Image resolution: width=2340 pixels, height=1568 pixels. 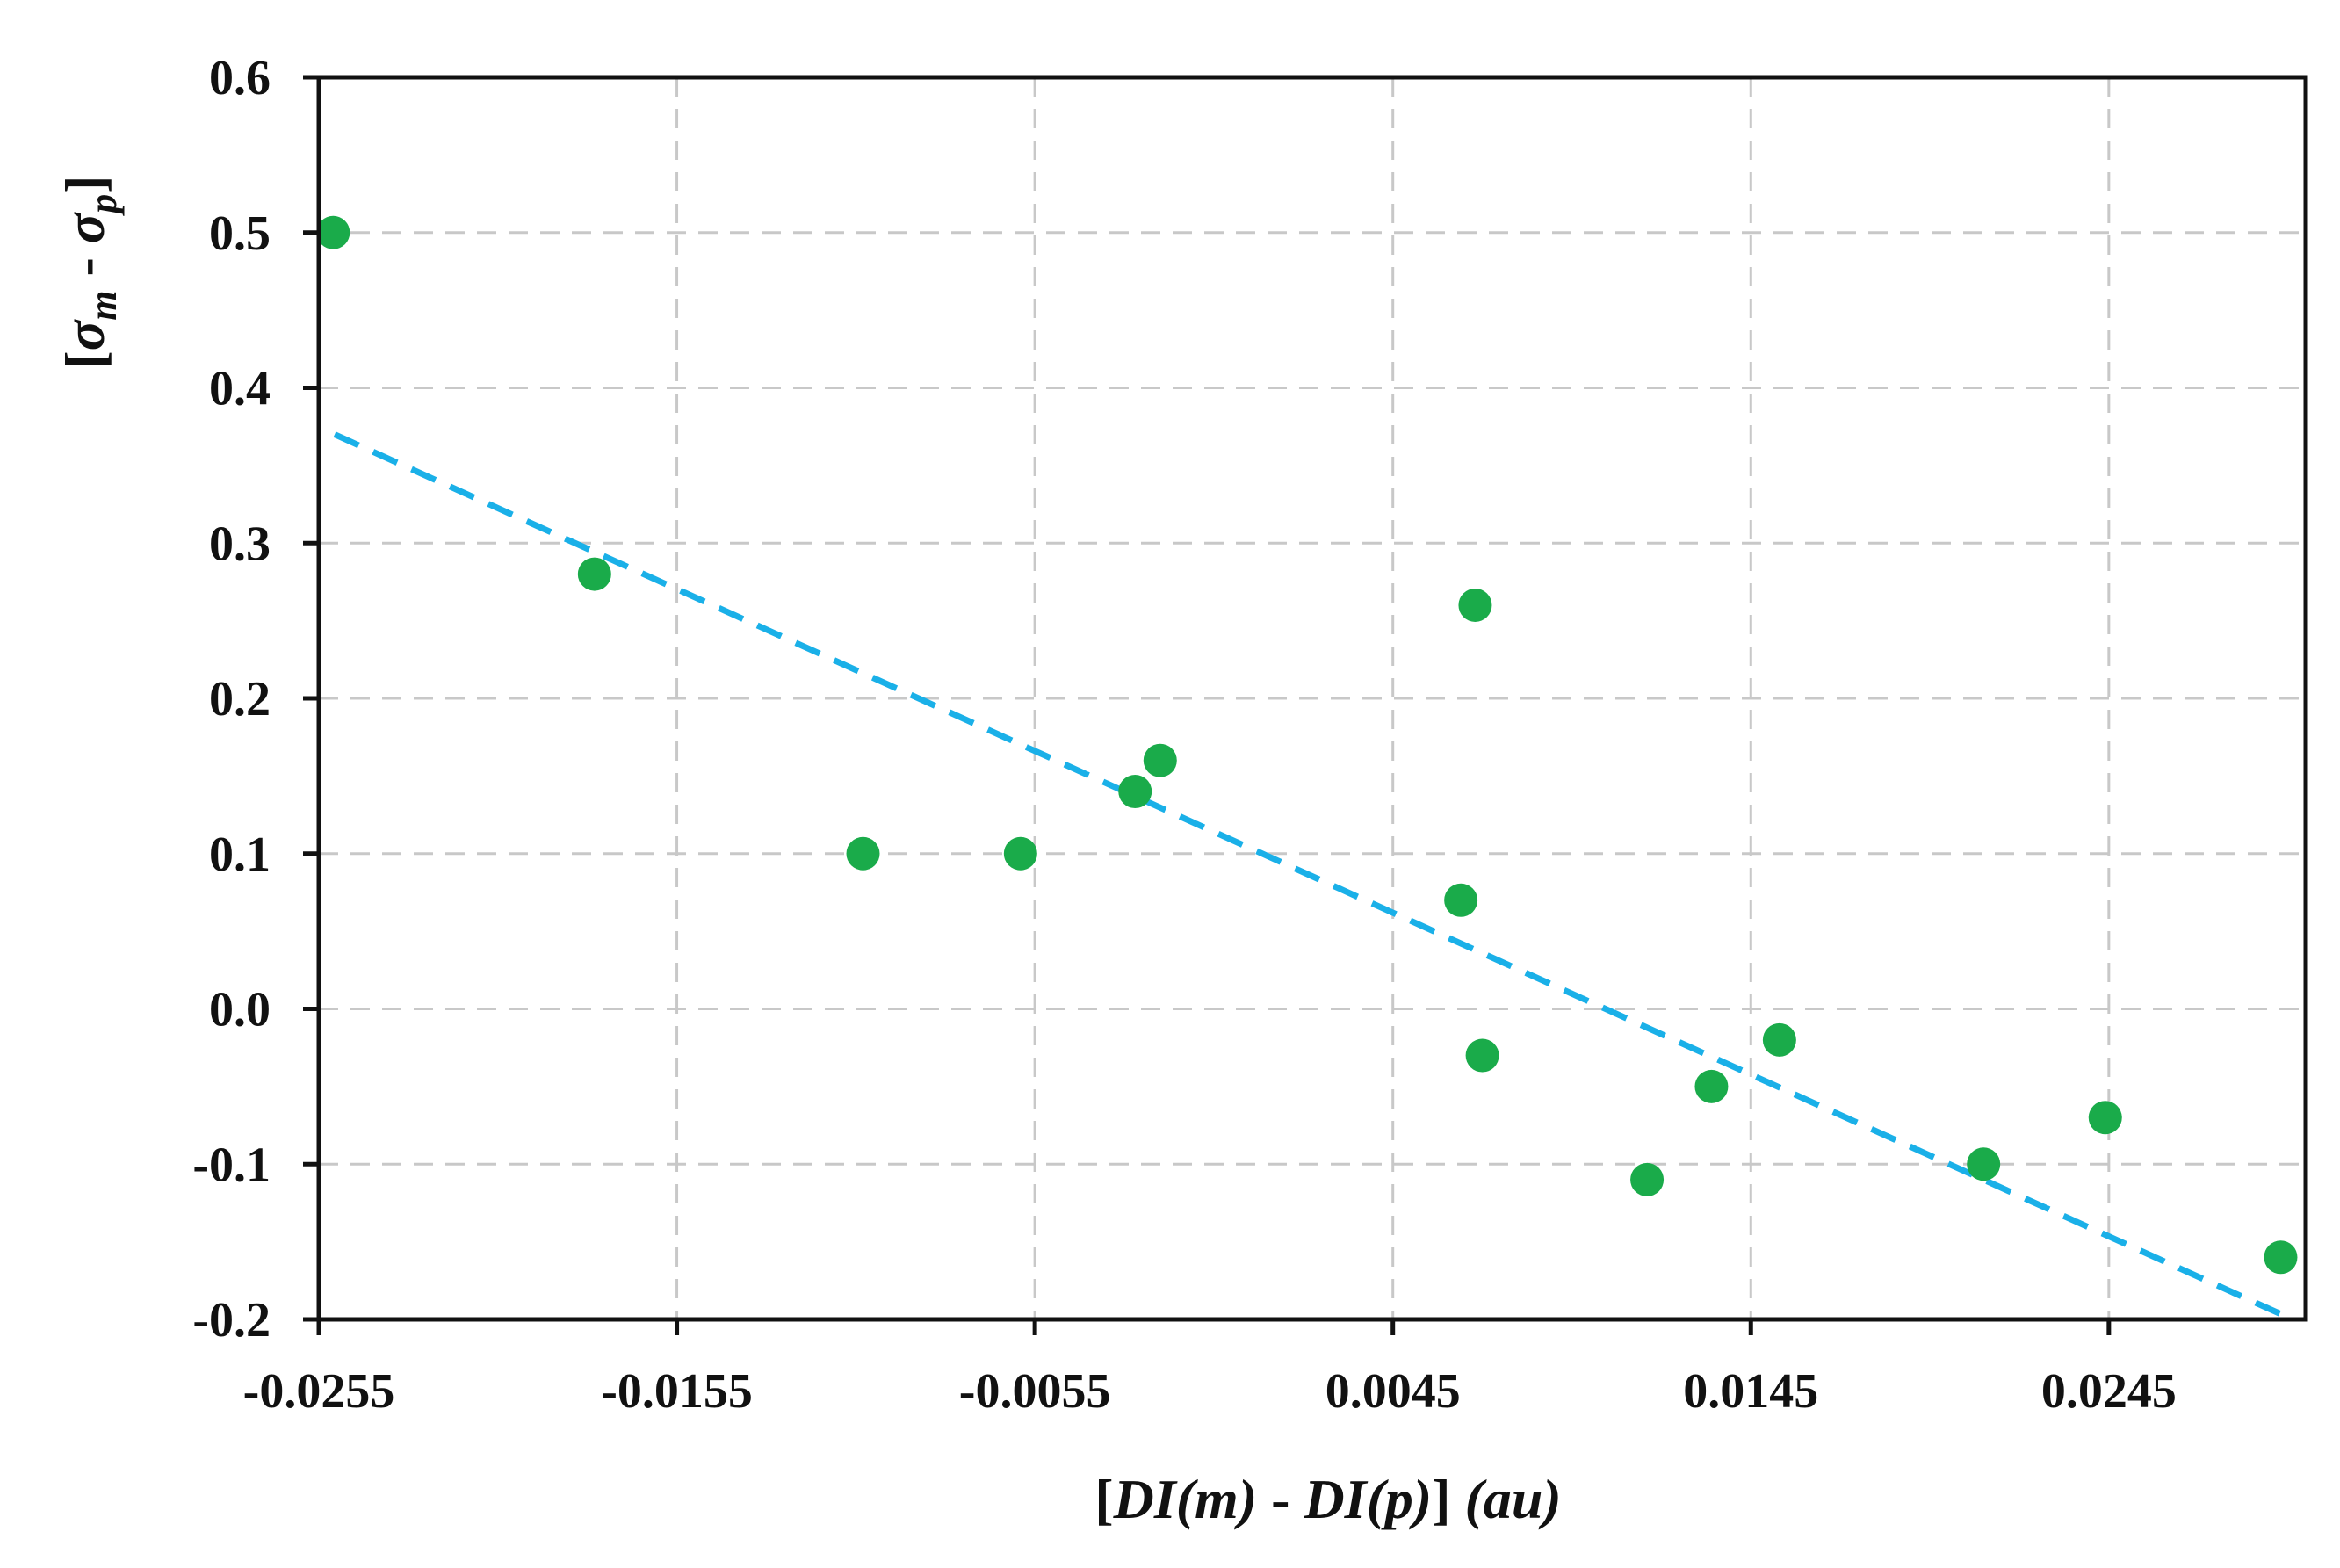 What do you see at coordinates (677, 1391) in the screenshot?
I see `x-tick-label: -0.0155` at bounding box center [677, 1391].